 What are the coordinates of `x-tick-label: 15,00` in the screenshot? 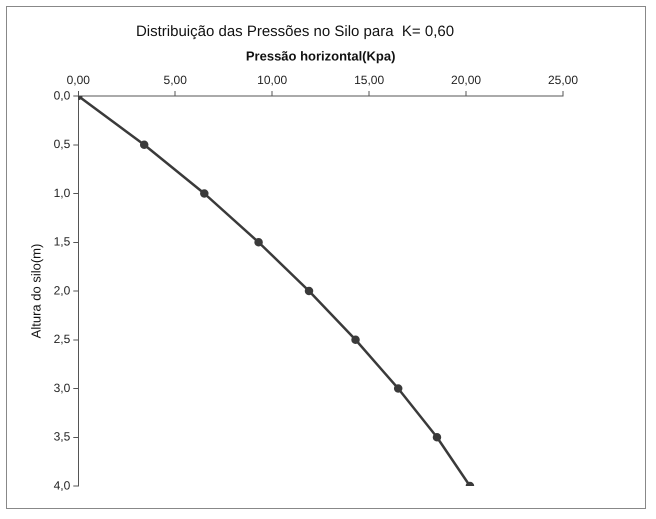 It's located at (369, 80).